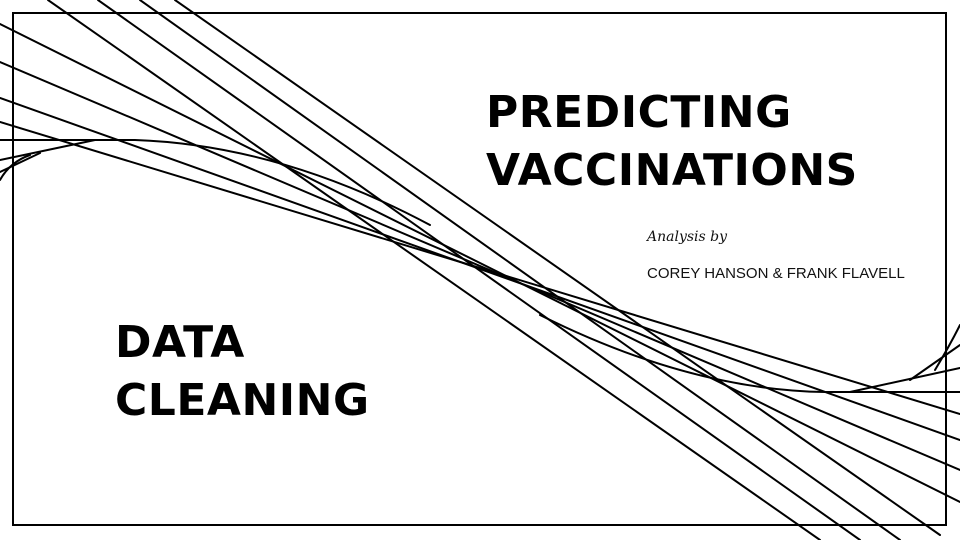 The width and height of the screenshot is (960, 540). I want to click on section-title: DATA CLEANING, so click(242, 372).